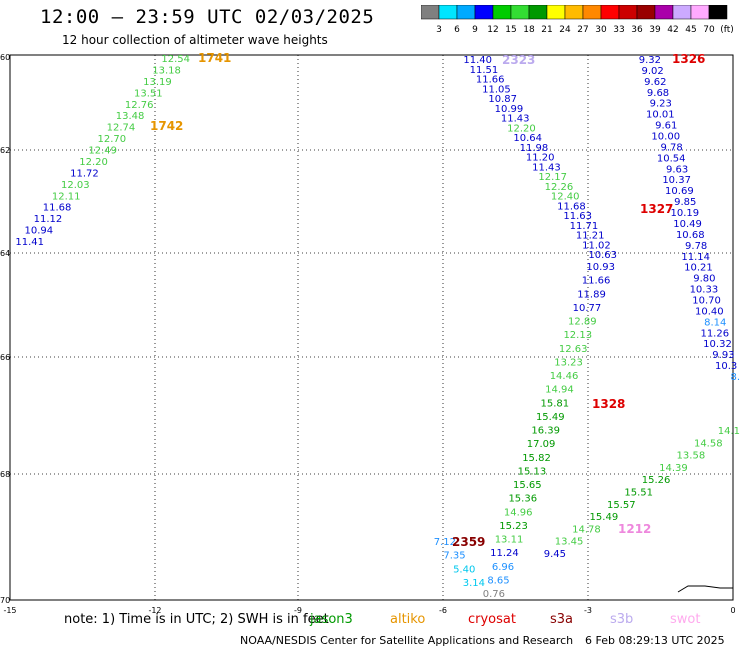  I want to click on altika-swh-value: 12.11, so click(66, 196).